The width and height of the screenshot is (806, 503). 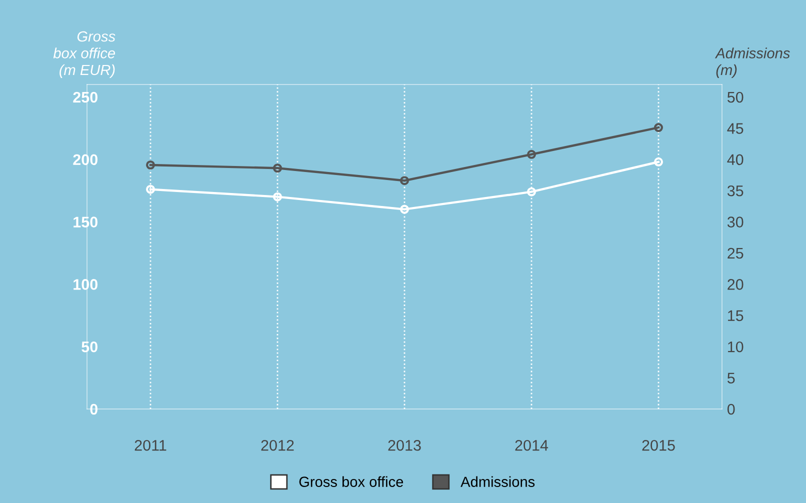 I want to click on y2-tick-label: 15, so click(x=736, y=316).